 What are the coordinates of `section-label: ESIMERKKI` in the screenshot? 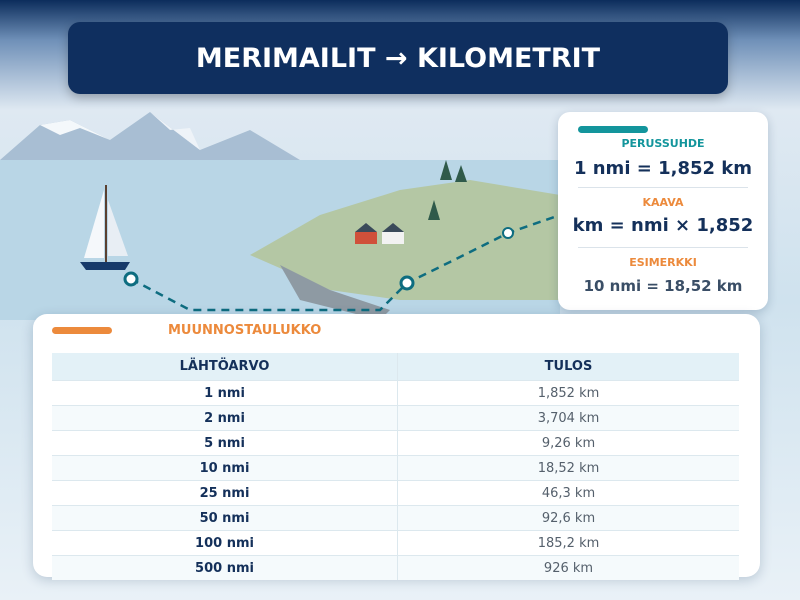 It's located at (663, 262).